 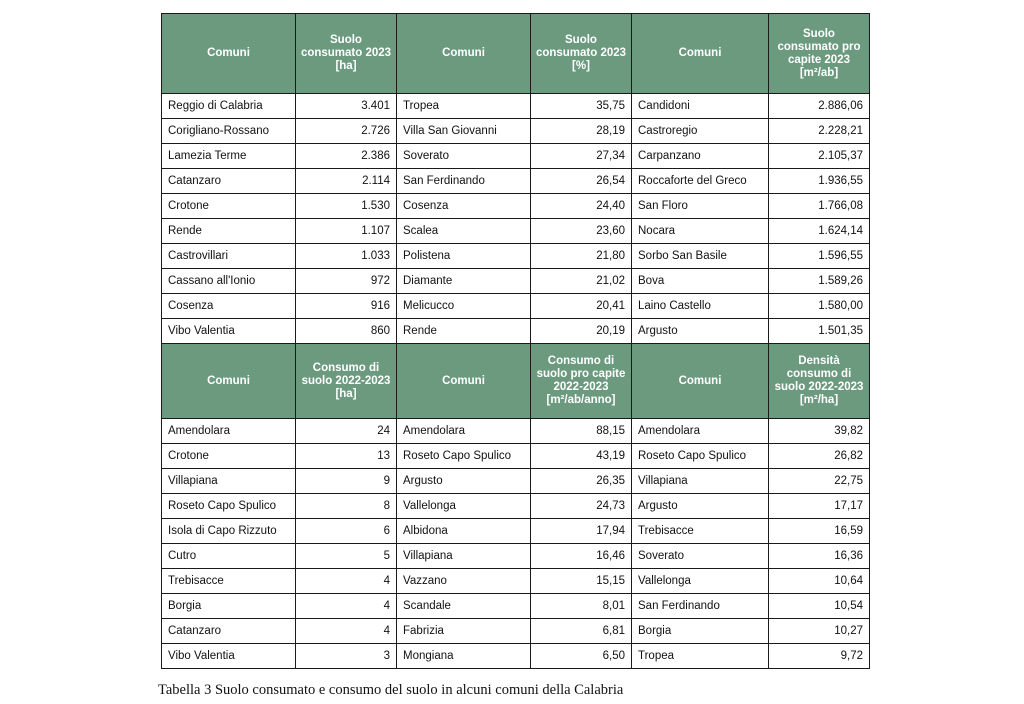 I want to click on cell-comune: Corigliano-Rossano, so click(x=228, y=131).